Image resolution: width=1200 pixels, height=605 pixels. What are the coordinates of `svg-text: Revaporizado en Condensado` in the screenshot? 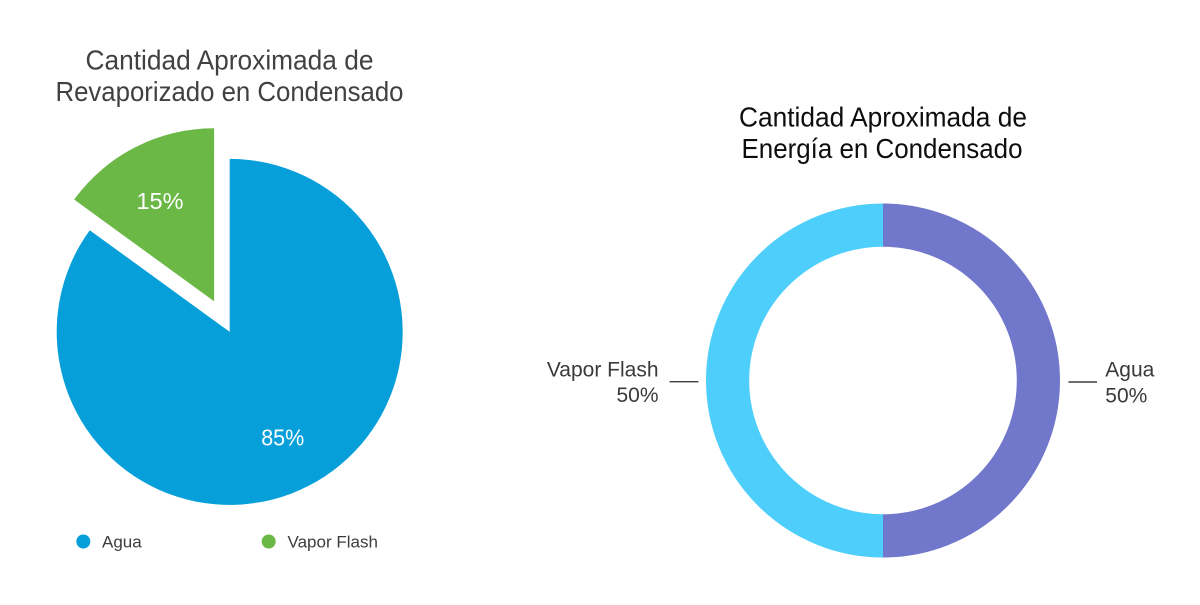 It's located at (230, 91).